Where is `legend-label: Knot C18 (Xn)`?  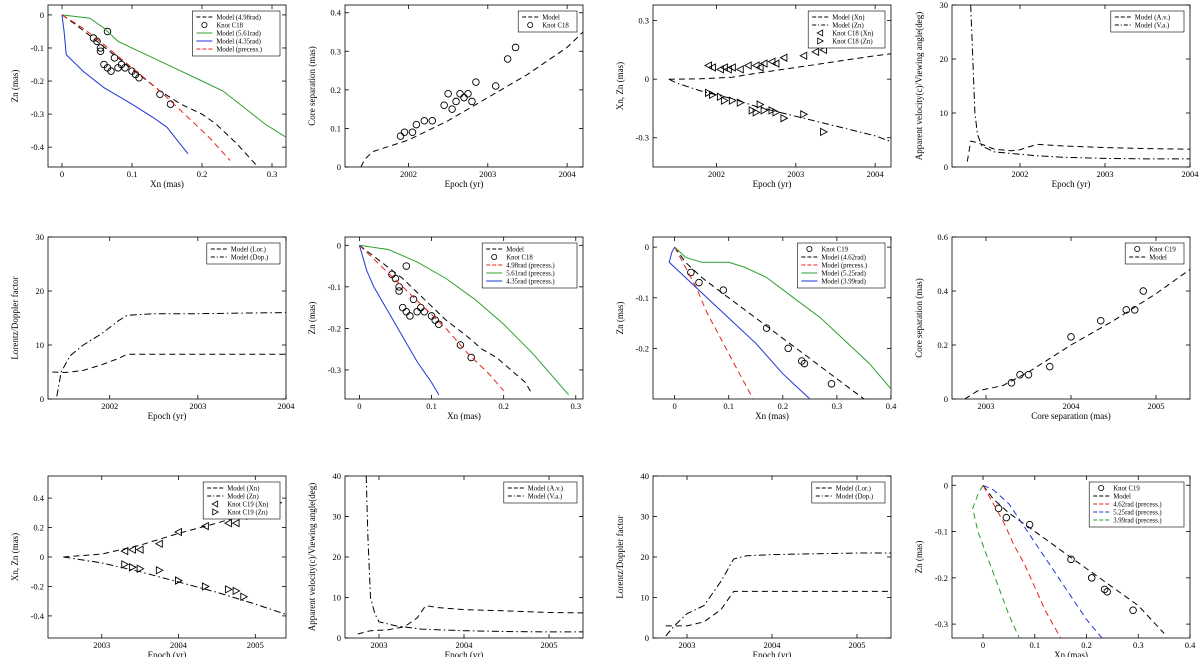
legend-label: Knot C18 (Xn) is located at coordinates (852, 33).